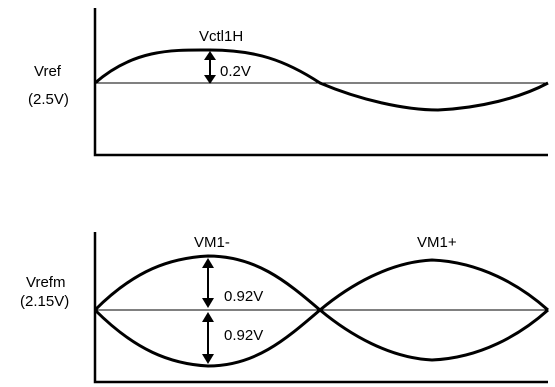  Describe the element at coordinates (437, 242) in the screenshot. I see `bottom-right-lobe-label: VM1+` at that location.